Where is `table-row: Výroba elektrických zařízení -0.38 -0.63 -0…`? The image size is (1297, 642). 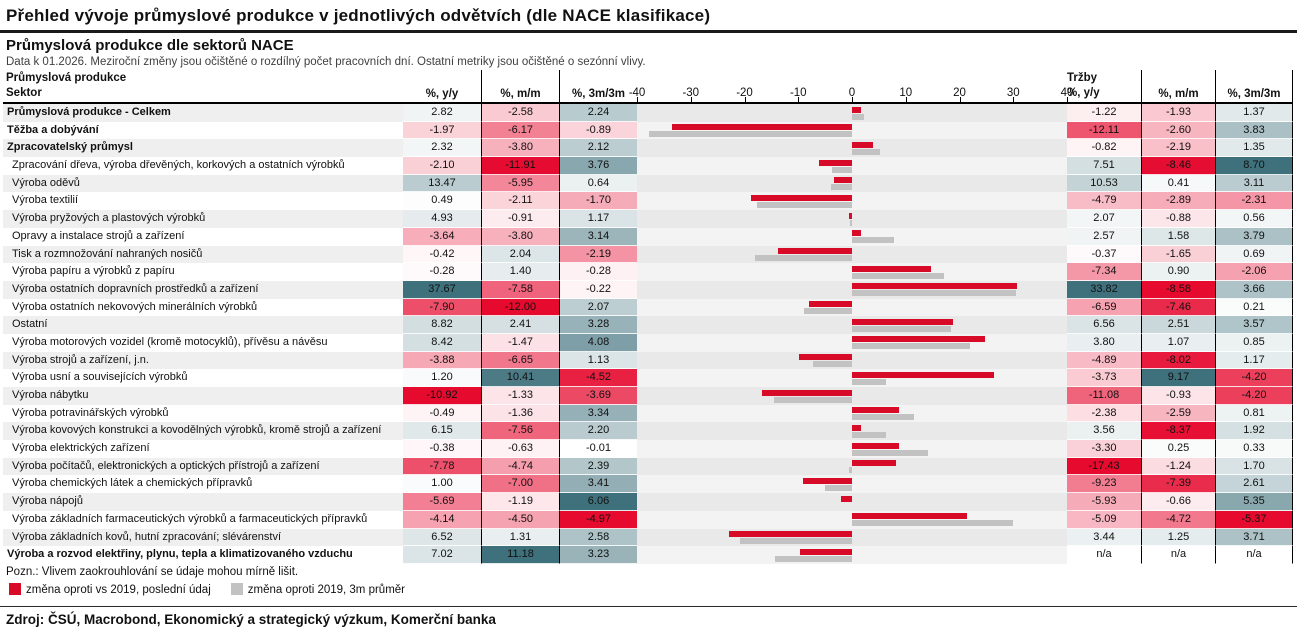
table-row: Výroba elektrických zařízení -0.38 -0.63 -0… is located at coordinates (648, 449).